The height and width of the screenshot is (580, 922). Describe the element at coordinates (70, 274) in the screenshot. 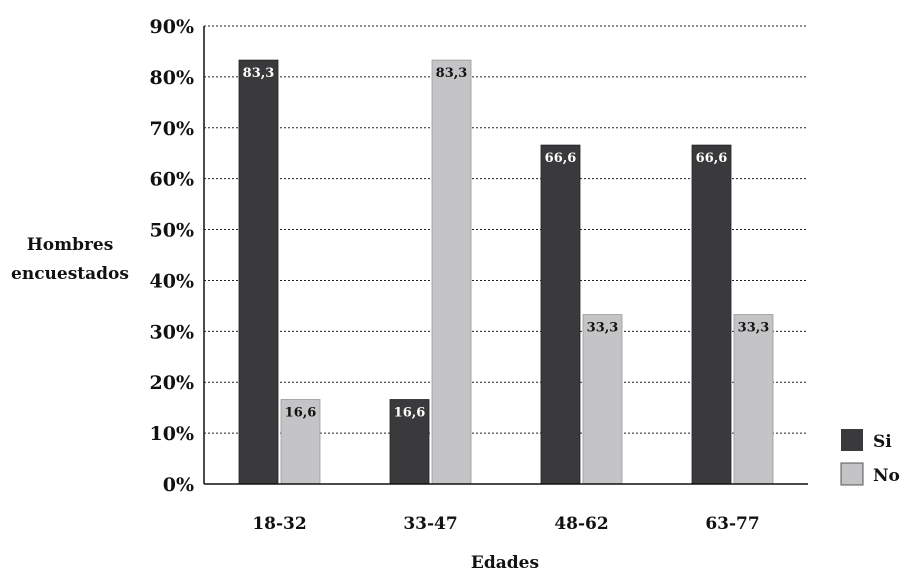

I see `y-axis-title-line-2: encuestados` at that location.